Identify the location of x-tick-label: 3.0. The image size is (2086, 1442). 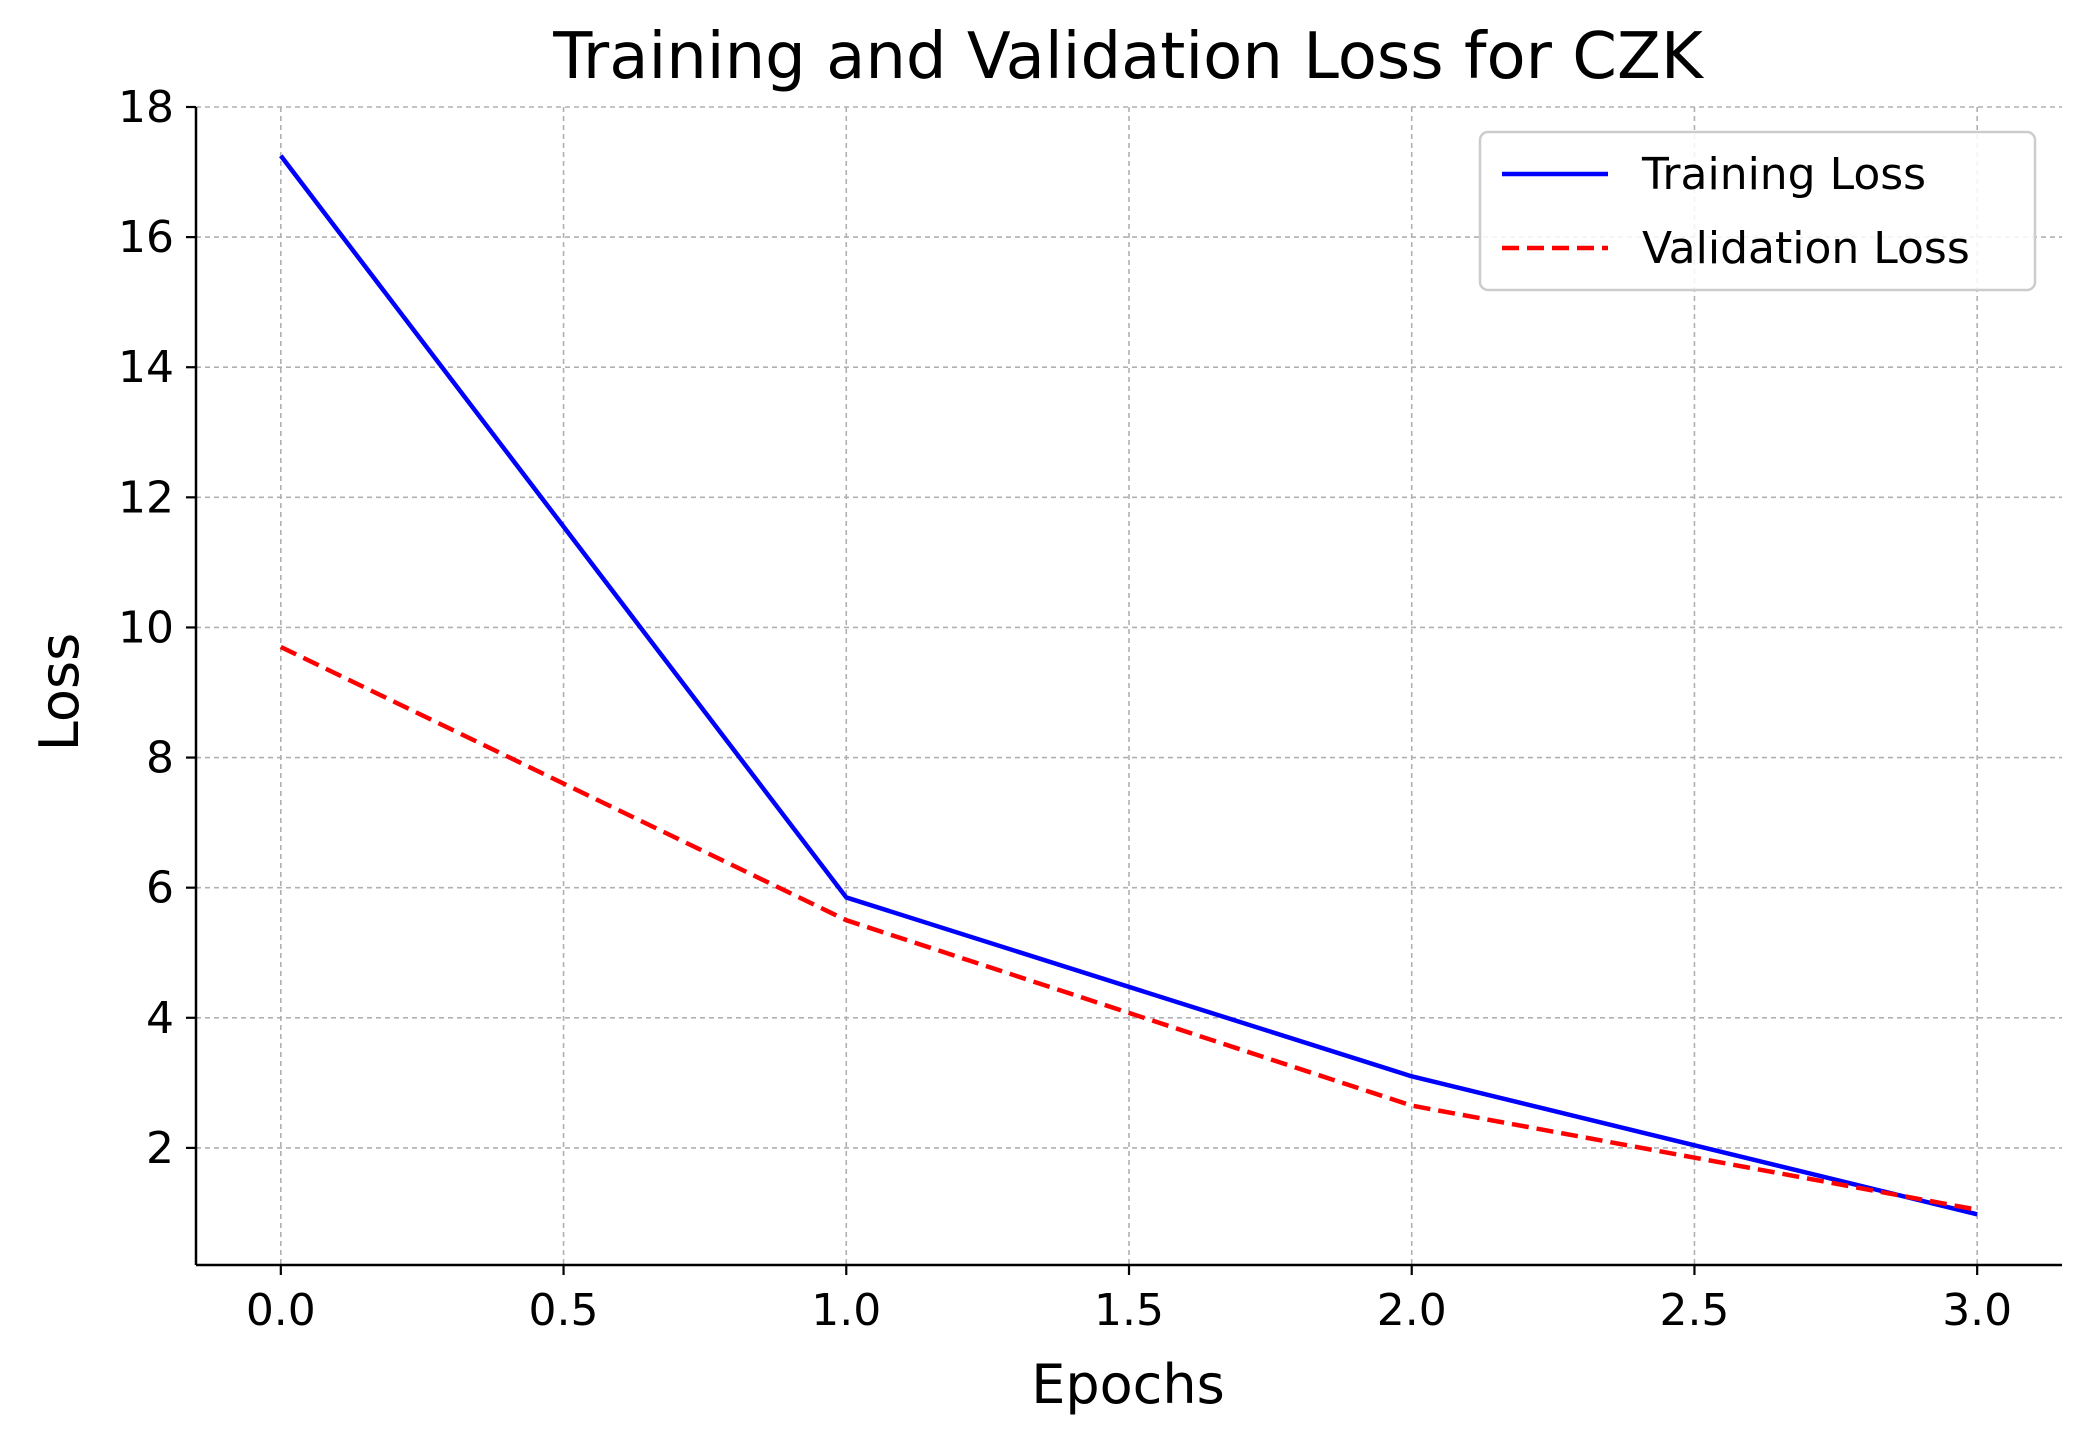
(1977, 1310).